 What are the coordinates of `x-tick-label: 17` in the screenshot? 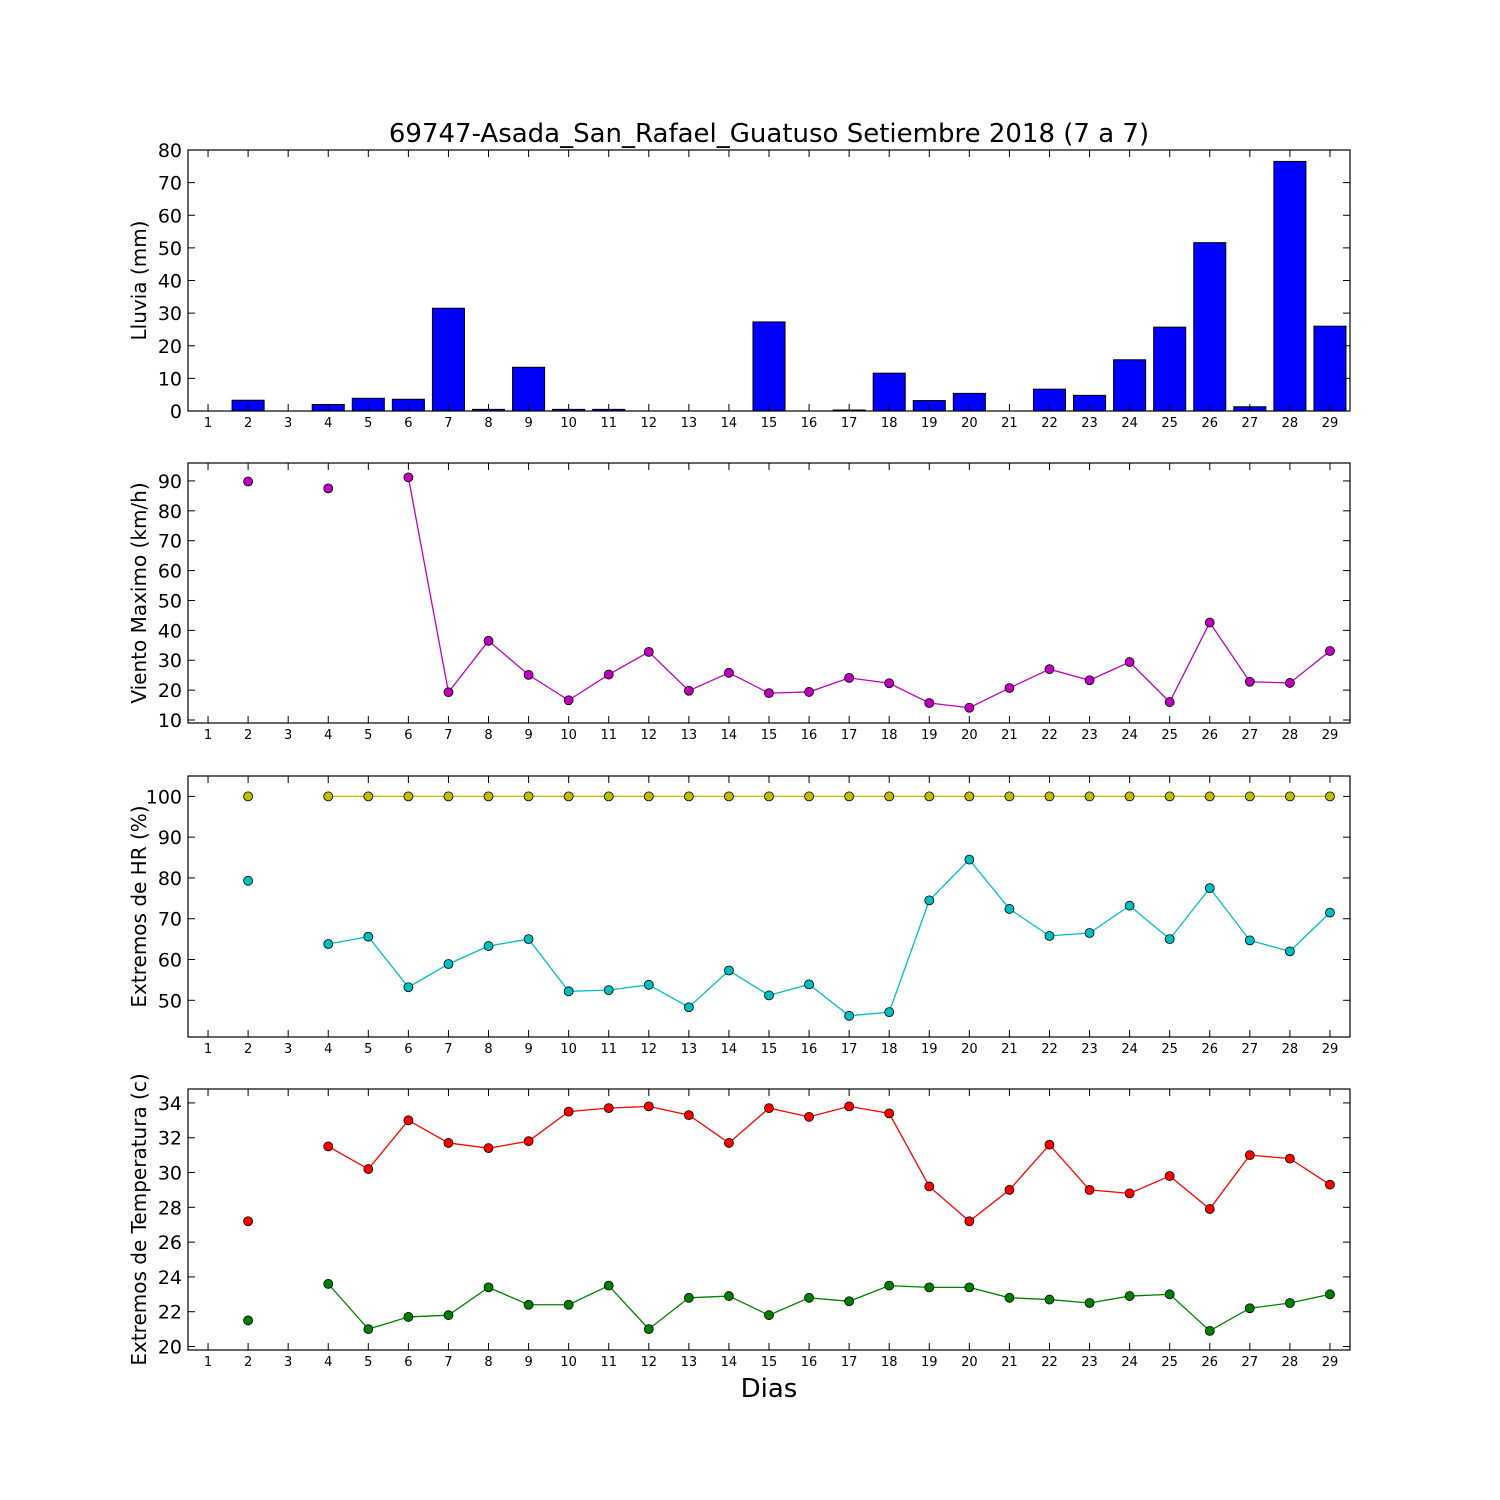 It's located at (849, 1049).